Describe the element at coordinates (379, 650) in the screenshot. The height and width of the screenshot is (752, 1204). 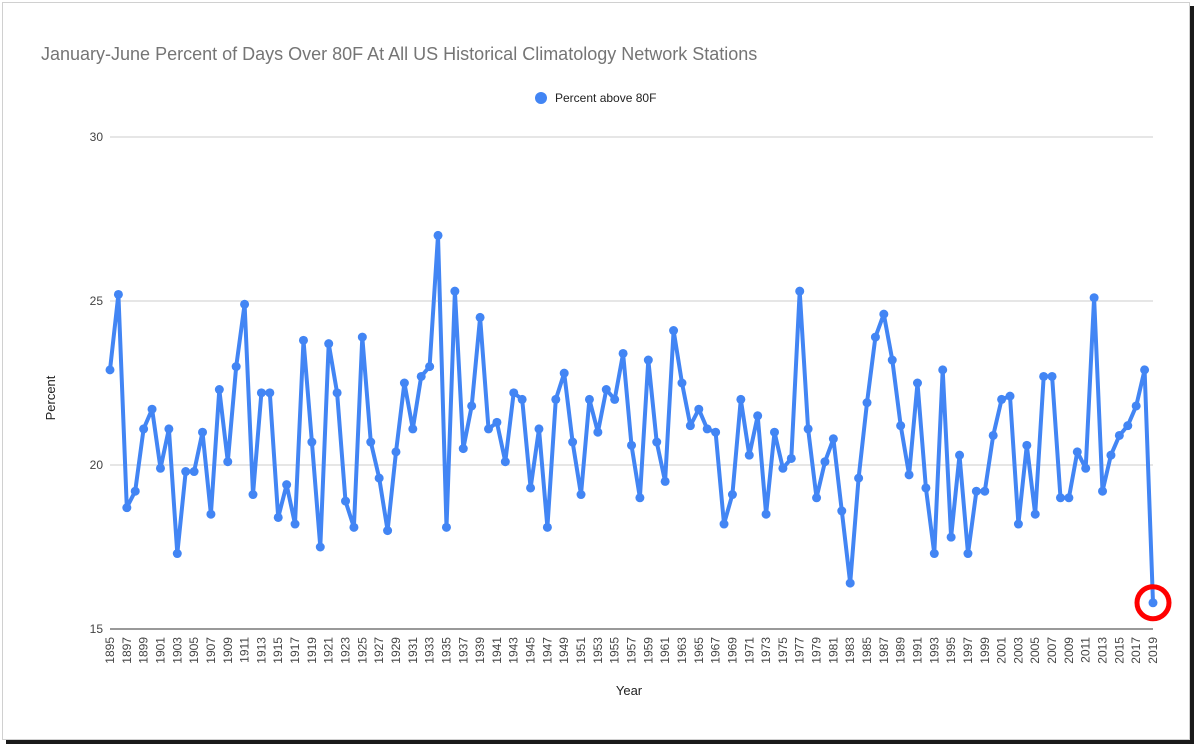
I see `x-tick-label: 1927` at that location.